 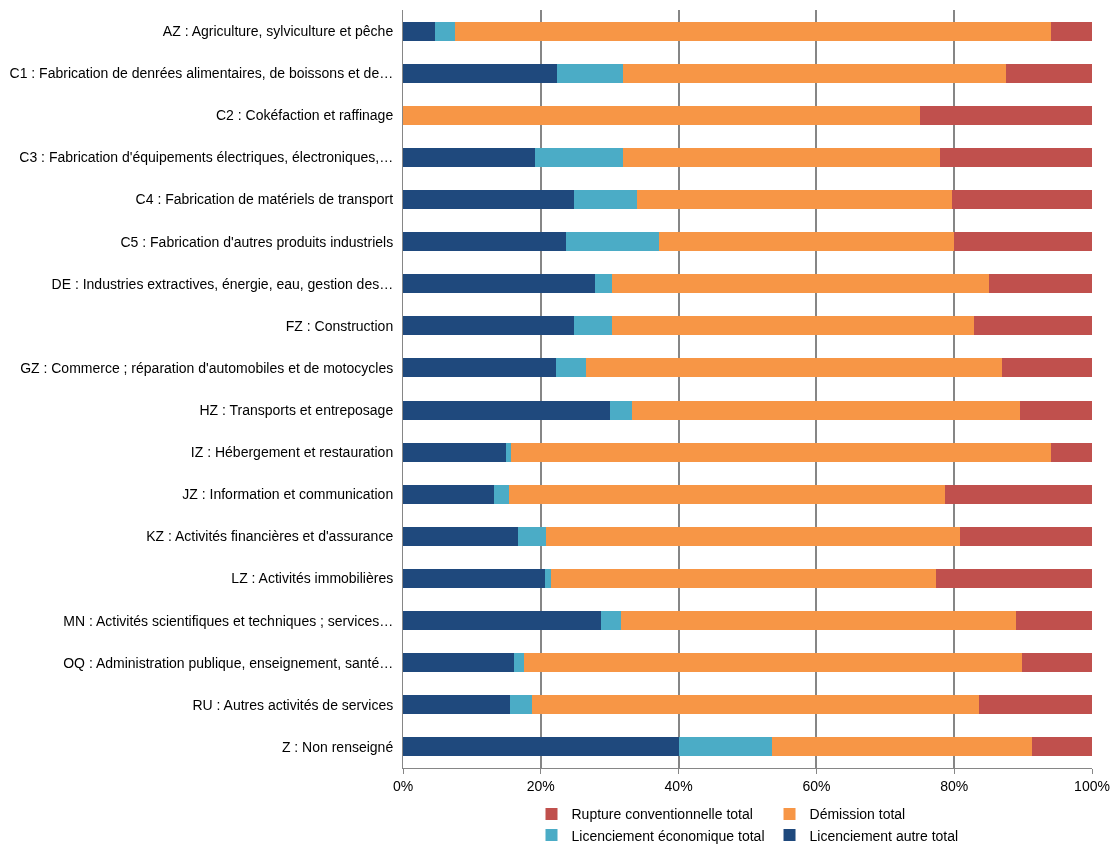 What do you see at coordinates (884, 835) in the screenshot?
I see `legend-label: Licenciement autre total` at bounding box center [884, 835].